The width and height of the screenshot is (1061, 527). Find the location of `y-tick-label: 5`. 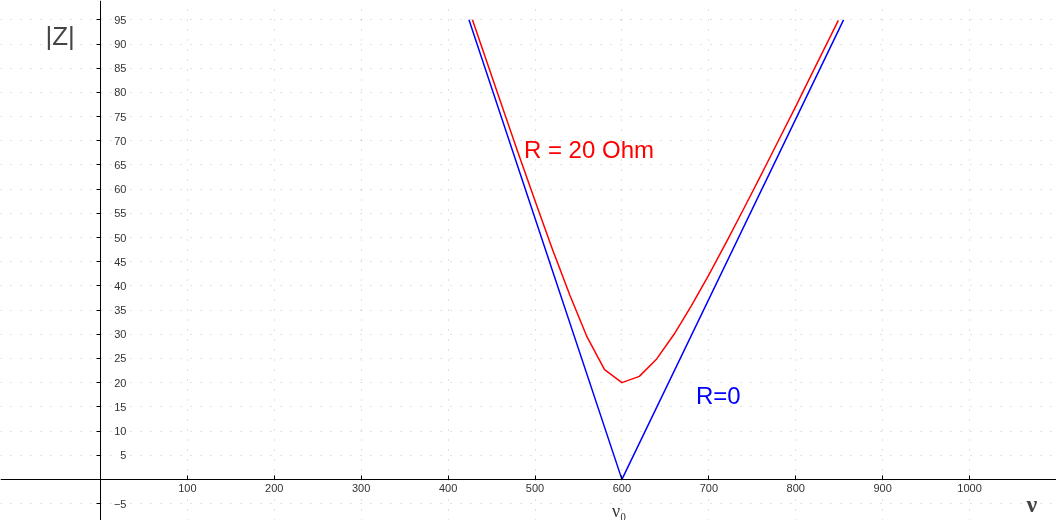

y-tick-label: 5 is located at coordinates (123, 455).